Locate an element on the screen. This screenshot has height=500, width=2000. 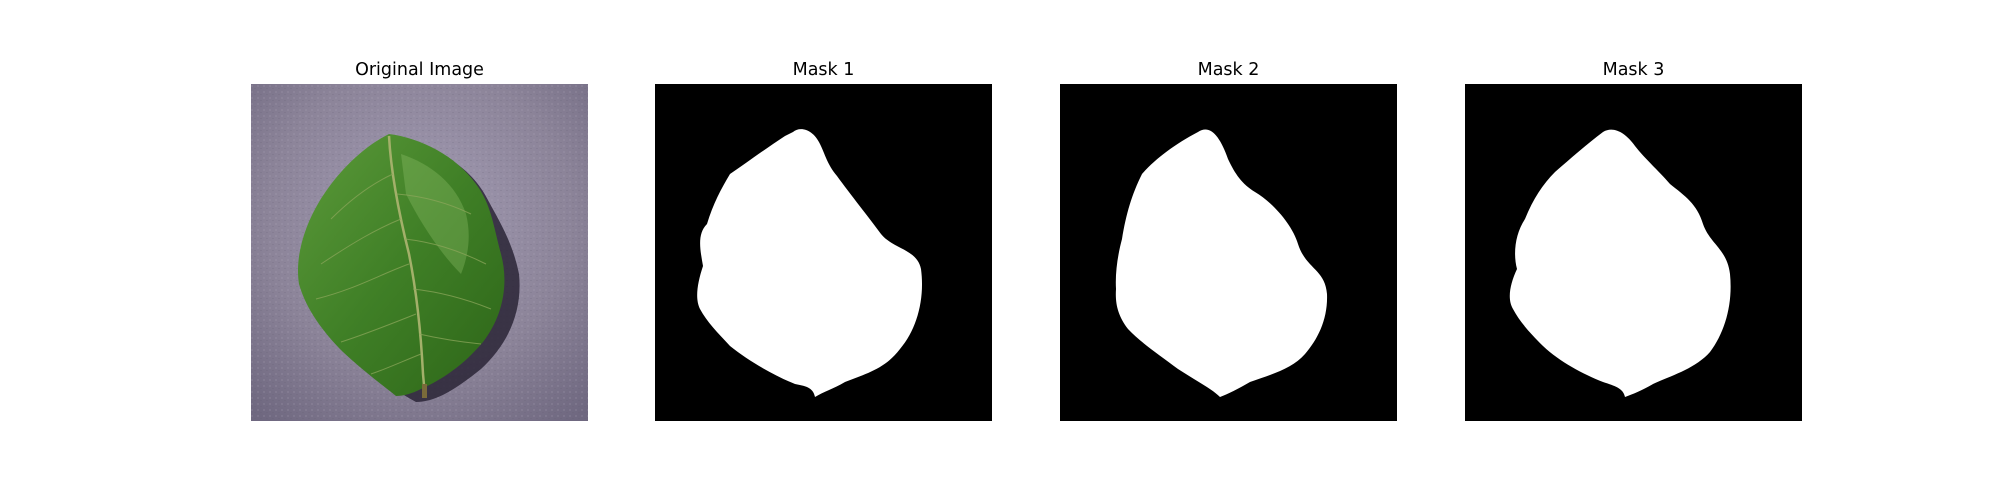
original-image is located at coordinates (419, 252).